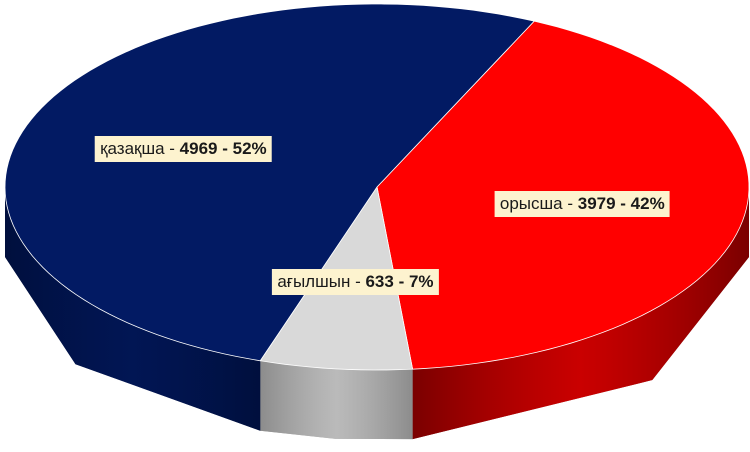 Image resolution: width=750 pixels, height=452 pixels. I want to click on label-part: қазақша, so click(132, 149).